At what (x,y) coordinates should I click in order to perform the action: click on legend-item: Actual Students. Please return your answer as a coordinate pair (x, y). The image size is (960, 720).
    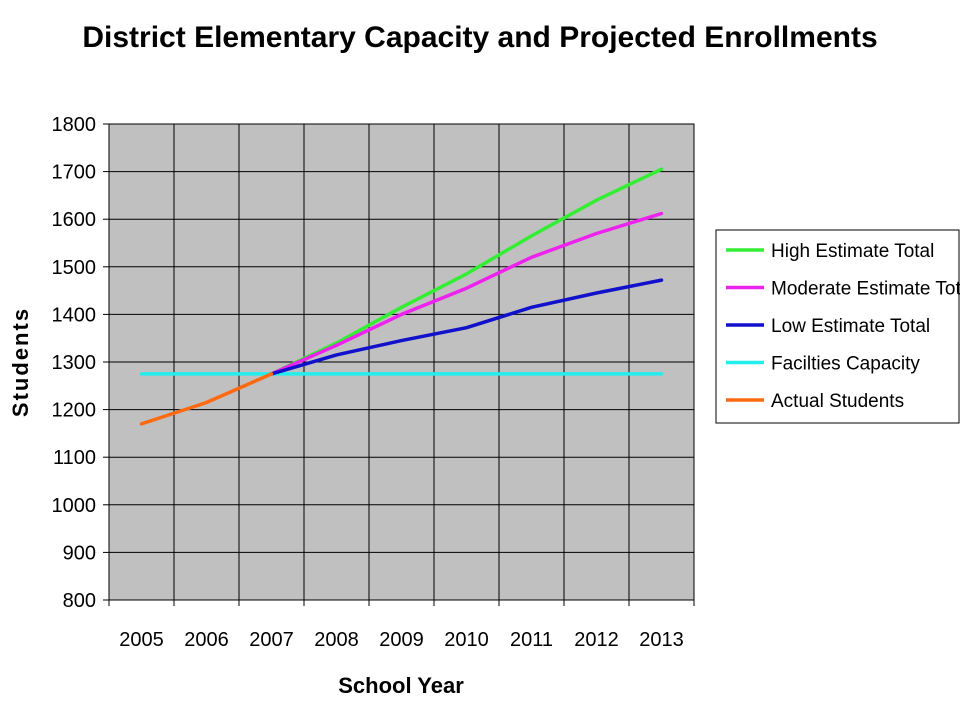
    Looking at the image, I should click on (815, 401).